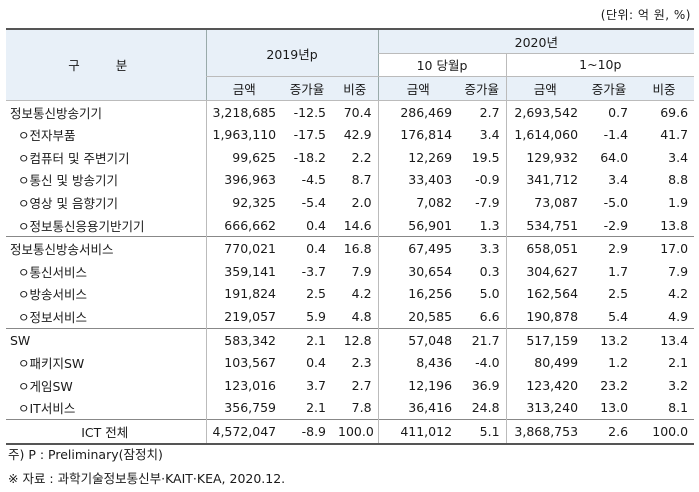  What do you see at coordinates (678, 271) in the screenshot?
I see `cell-share-ytd: 7.9` at bounding box center [678, 271].